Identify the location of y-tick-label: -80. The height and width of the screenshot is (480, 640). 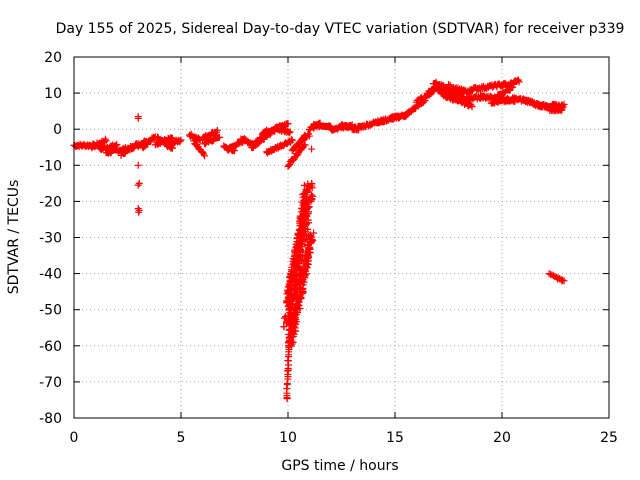
(50, 419).